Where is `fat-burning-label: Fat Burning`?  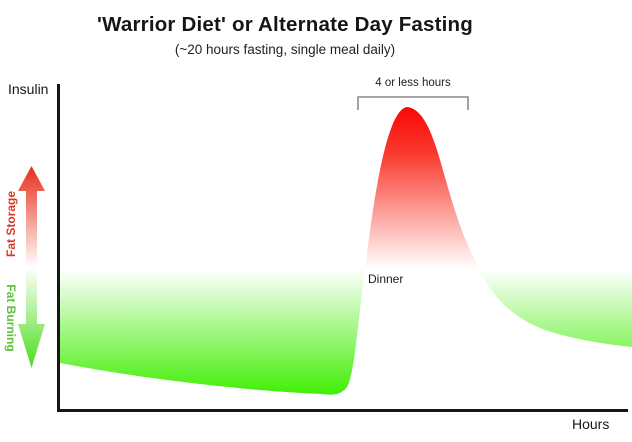
fat-burning-label: Fat Burning is located at coordinates (11, 318).